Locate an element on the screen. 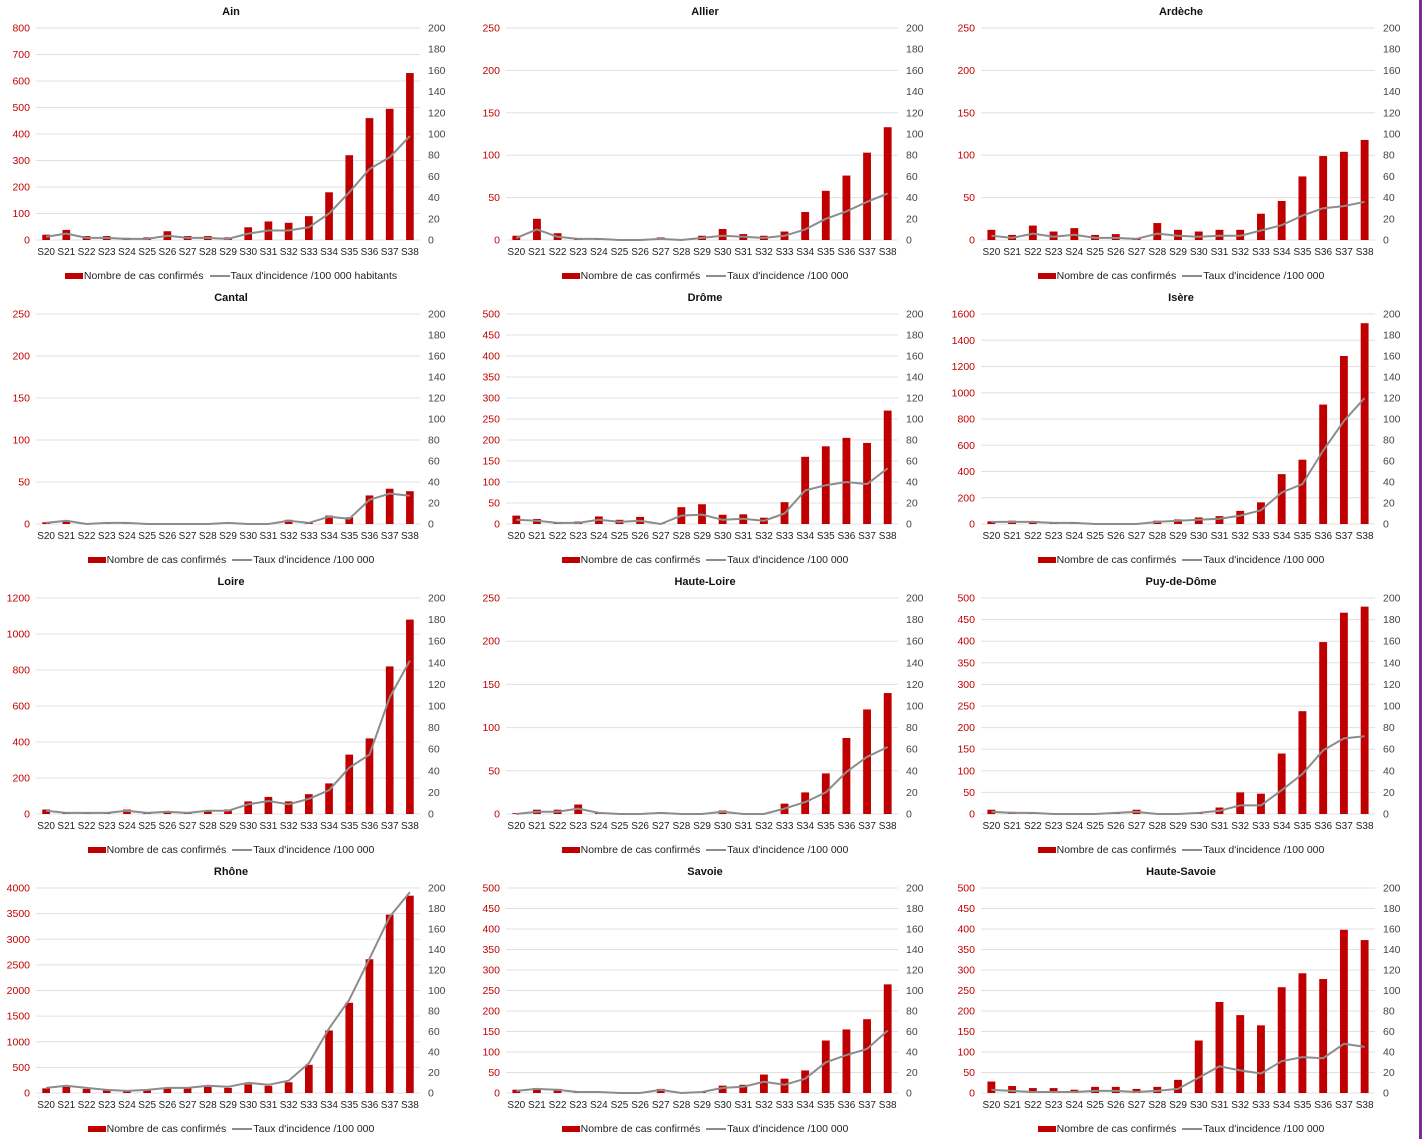 This screenshot has width=1422, height=1139. left-axis-tick-label: 3500 is located at coordinates (19, 914).